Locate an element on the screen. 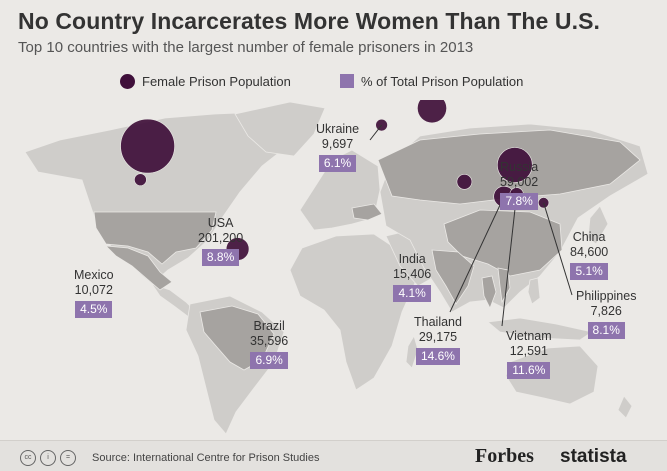 The height and width of the screenshot is (471, 667). bubble-mexico is located at coordinates (140, 179).